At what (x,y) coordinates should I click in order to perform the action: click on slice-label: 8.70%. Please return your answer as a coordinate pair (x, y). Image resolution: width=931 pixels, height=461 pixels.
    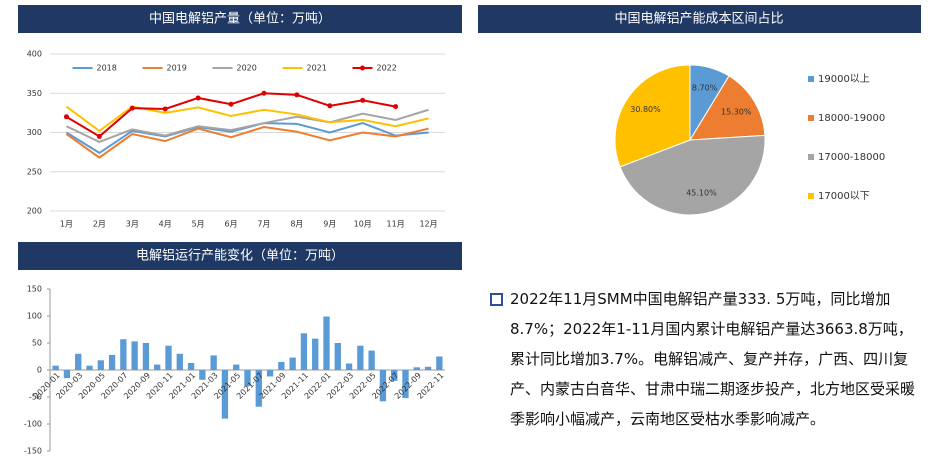
    Looking at the image, I should click on (705, 88).